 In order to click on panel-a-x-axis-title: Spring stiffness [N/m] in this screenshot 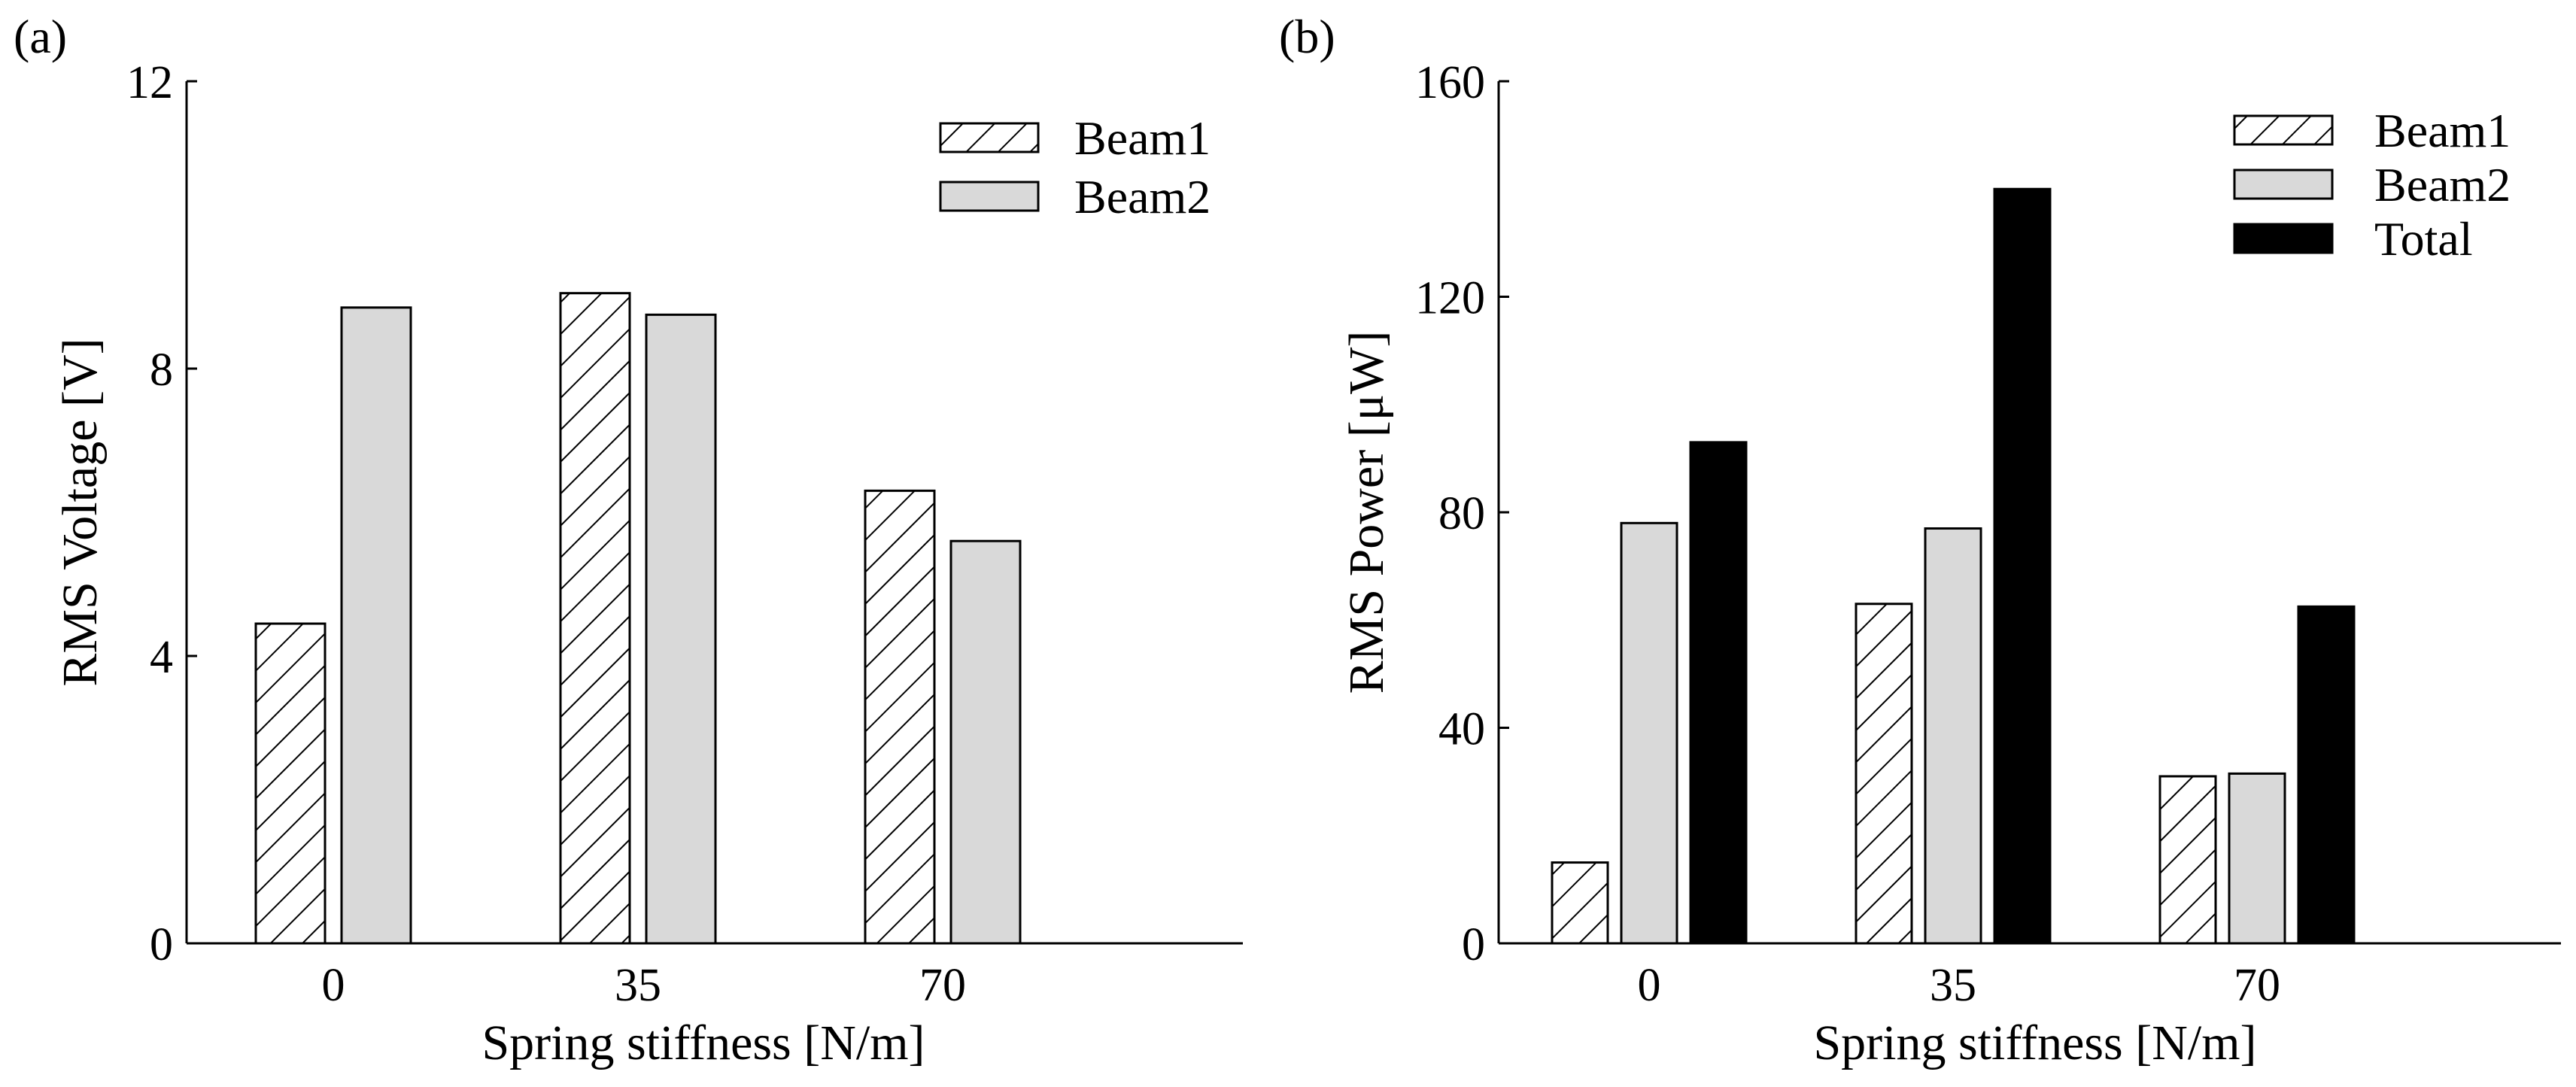, I will do `click(703, 1043)`.